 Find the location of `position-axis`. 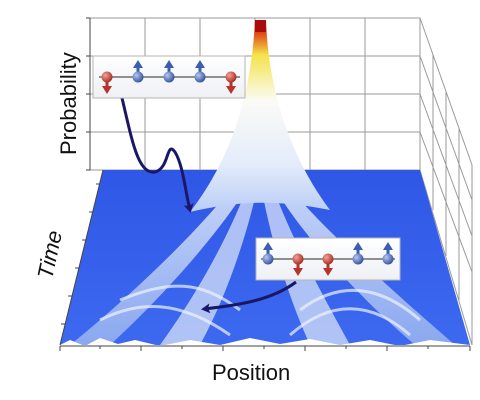

position-axis is located at coordinates (265, 348).